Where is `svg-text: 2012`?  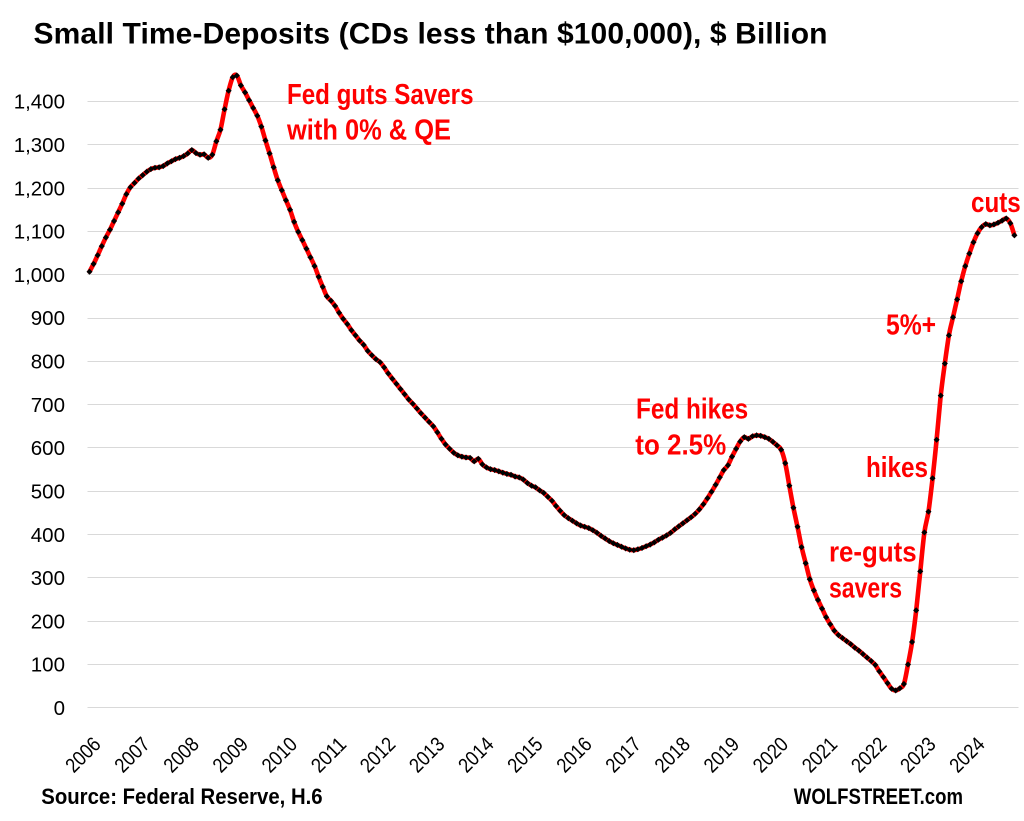 svg-text: 2012 is located at coordinates (378, 755).